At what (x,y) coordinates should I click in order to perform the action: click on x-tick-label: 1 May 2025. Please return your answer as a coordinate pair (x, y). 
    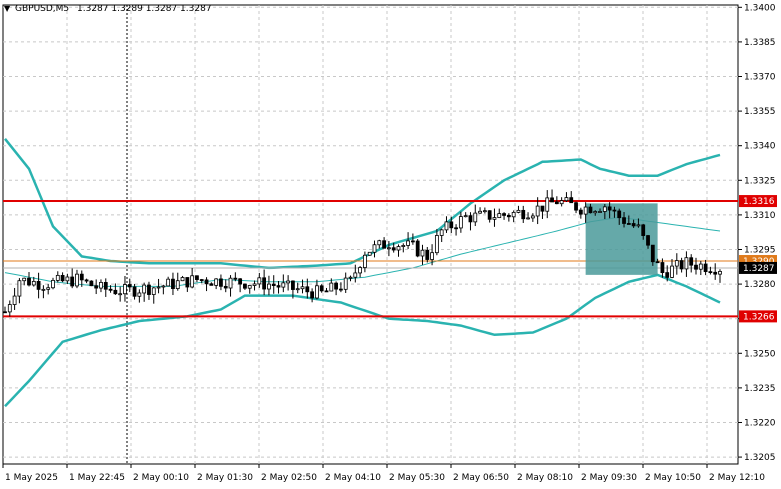
    Looking at the image, I should click on (31, 478).